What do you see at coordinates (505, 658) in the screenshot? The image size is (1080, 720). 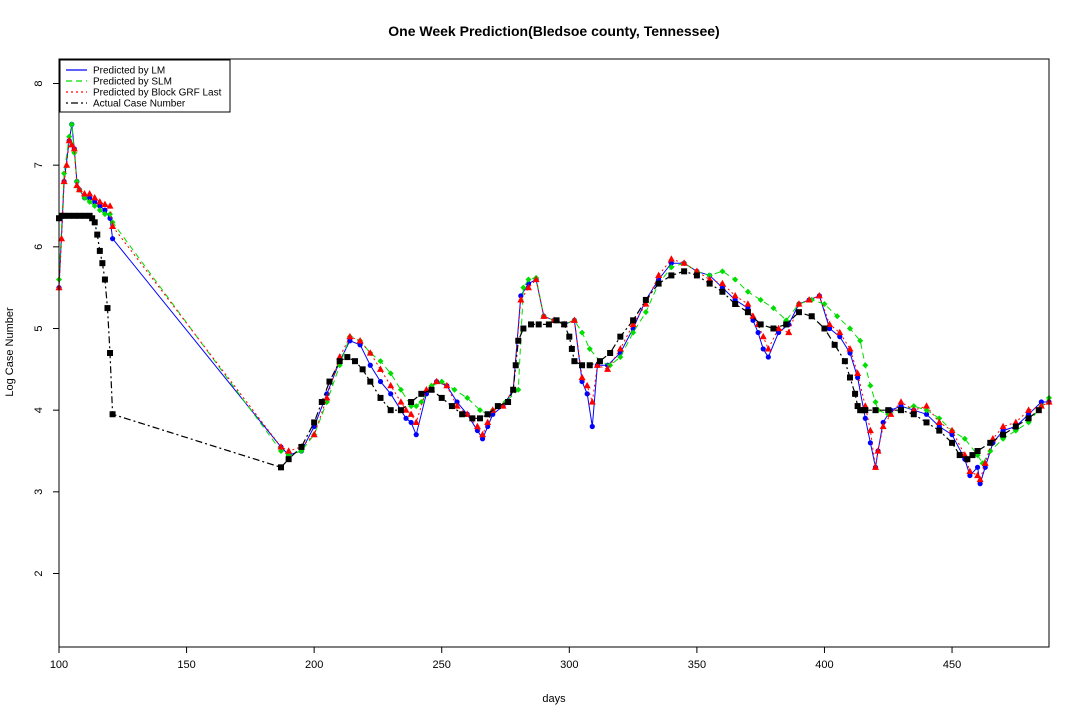 I see `x-axis: 100 150 200 250 300 350 400 450` at bounding box center [505, 658].